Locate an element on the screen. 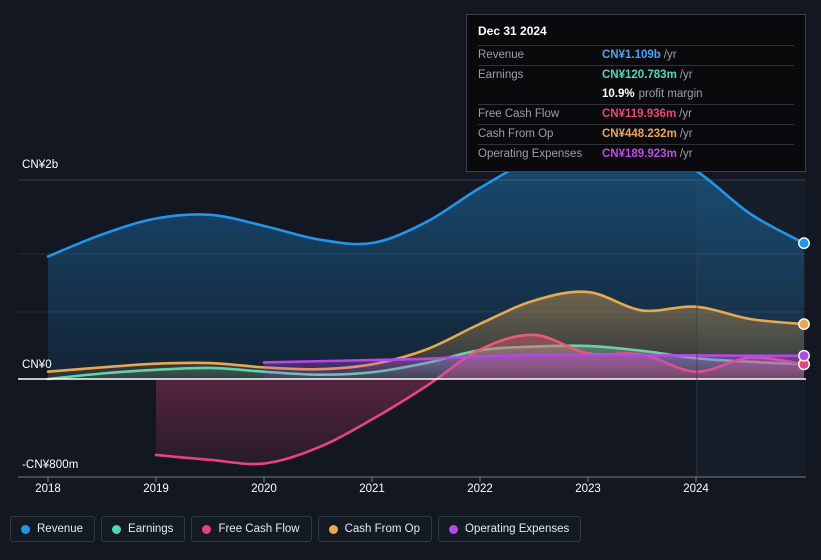  legend-item-label: Free Cash Flow is located at coordinates (259, 529).